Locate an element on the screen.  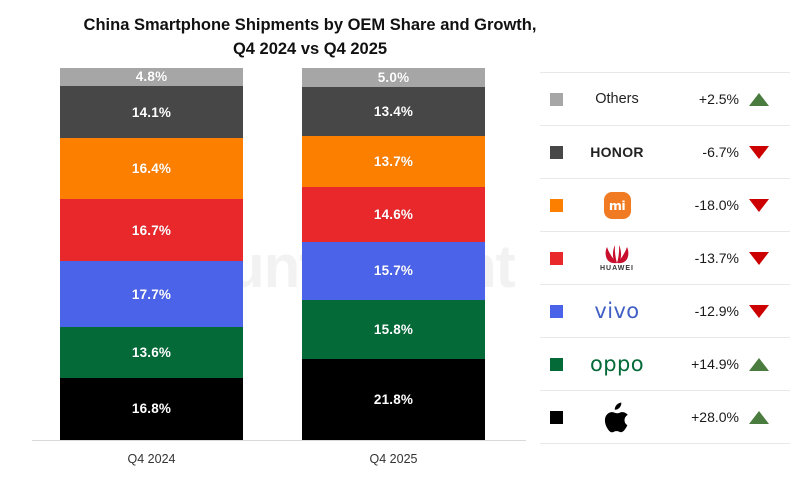
bar-segment-value-label: 14.1% is located at coordinates (151, 112).